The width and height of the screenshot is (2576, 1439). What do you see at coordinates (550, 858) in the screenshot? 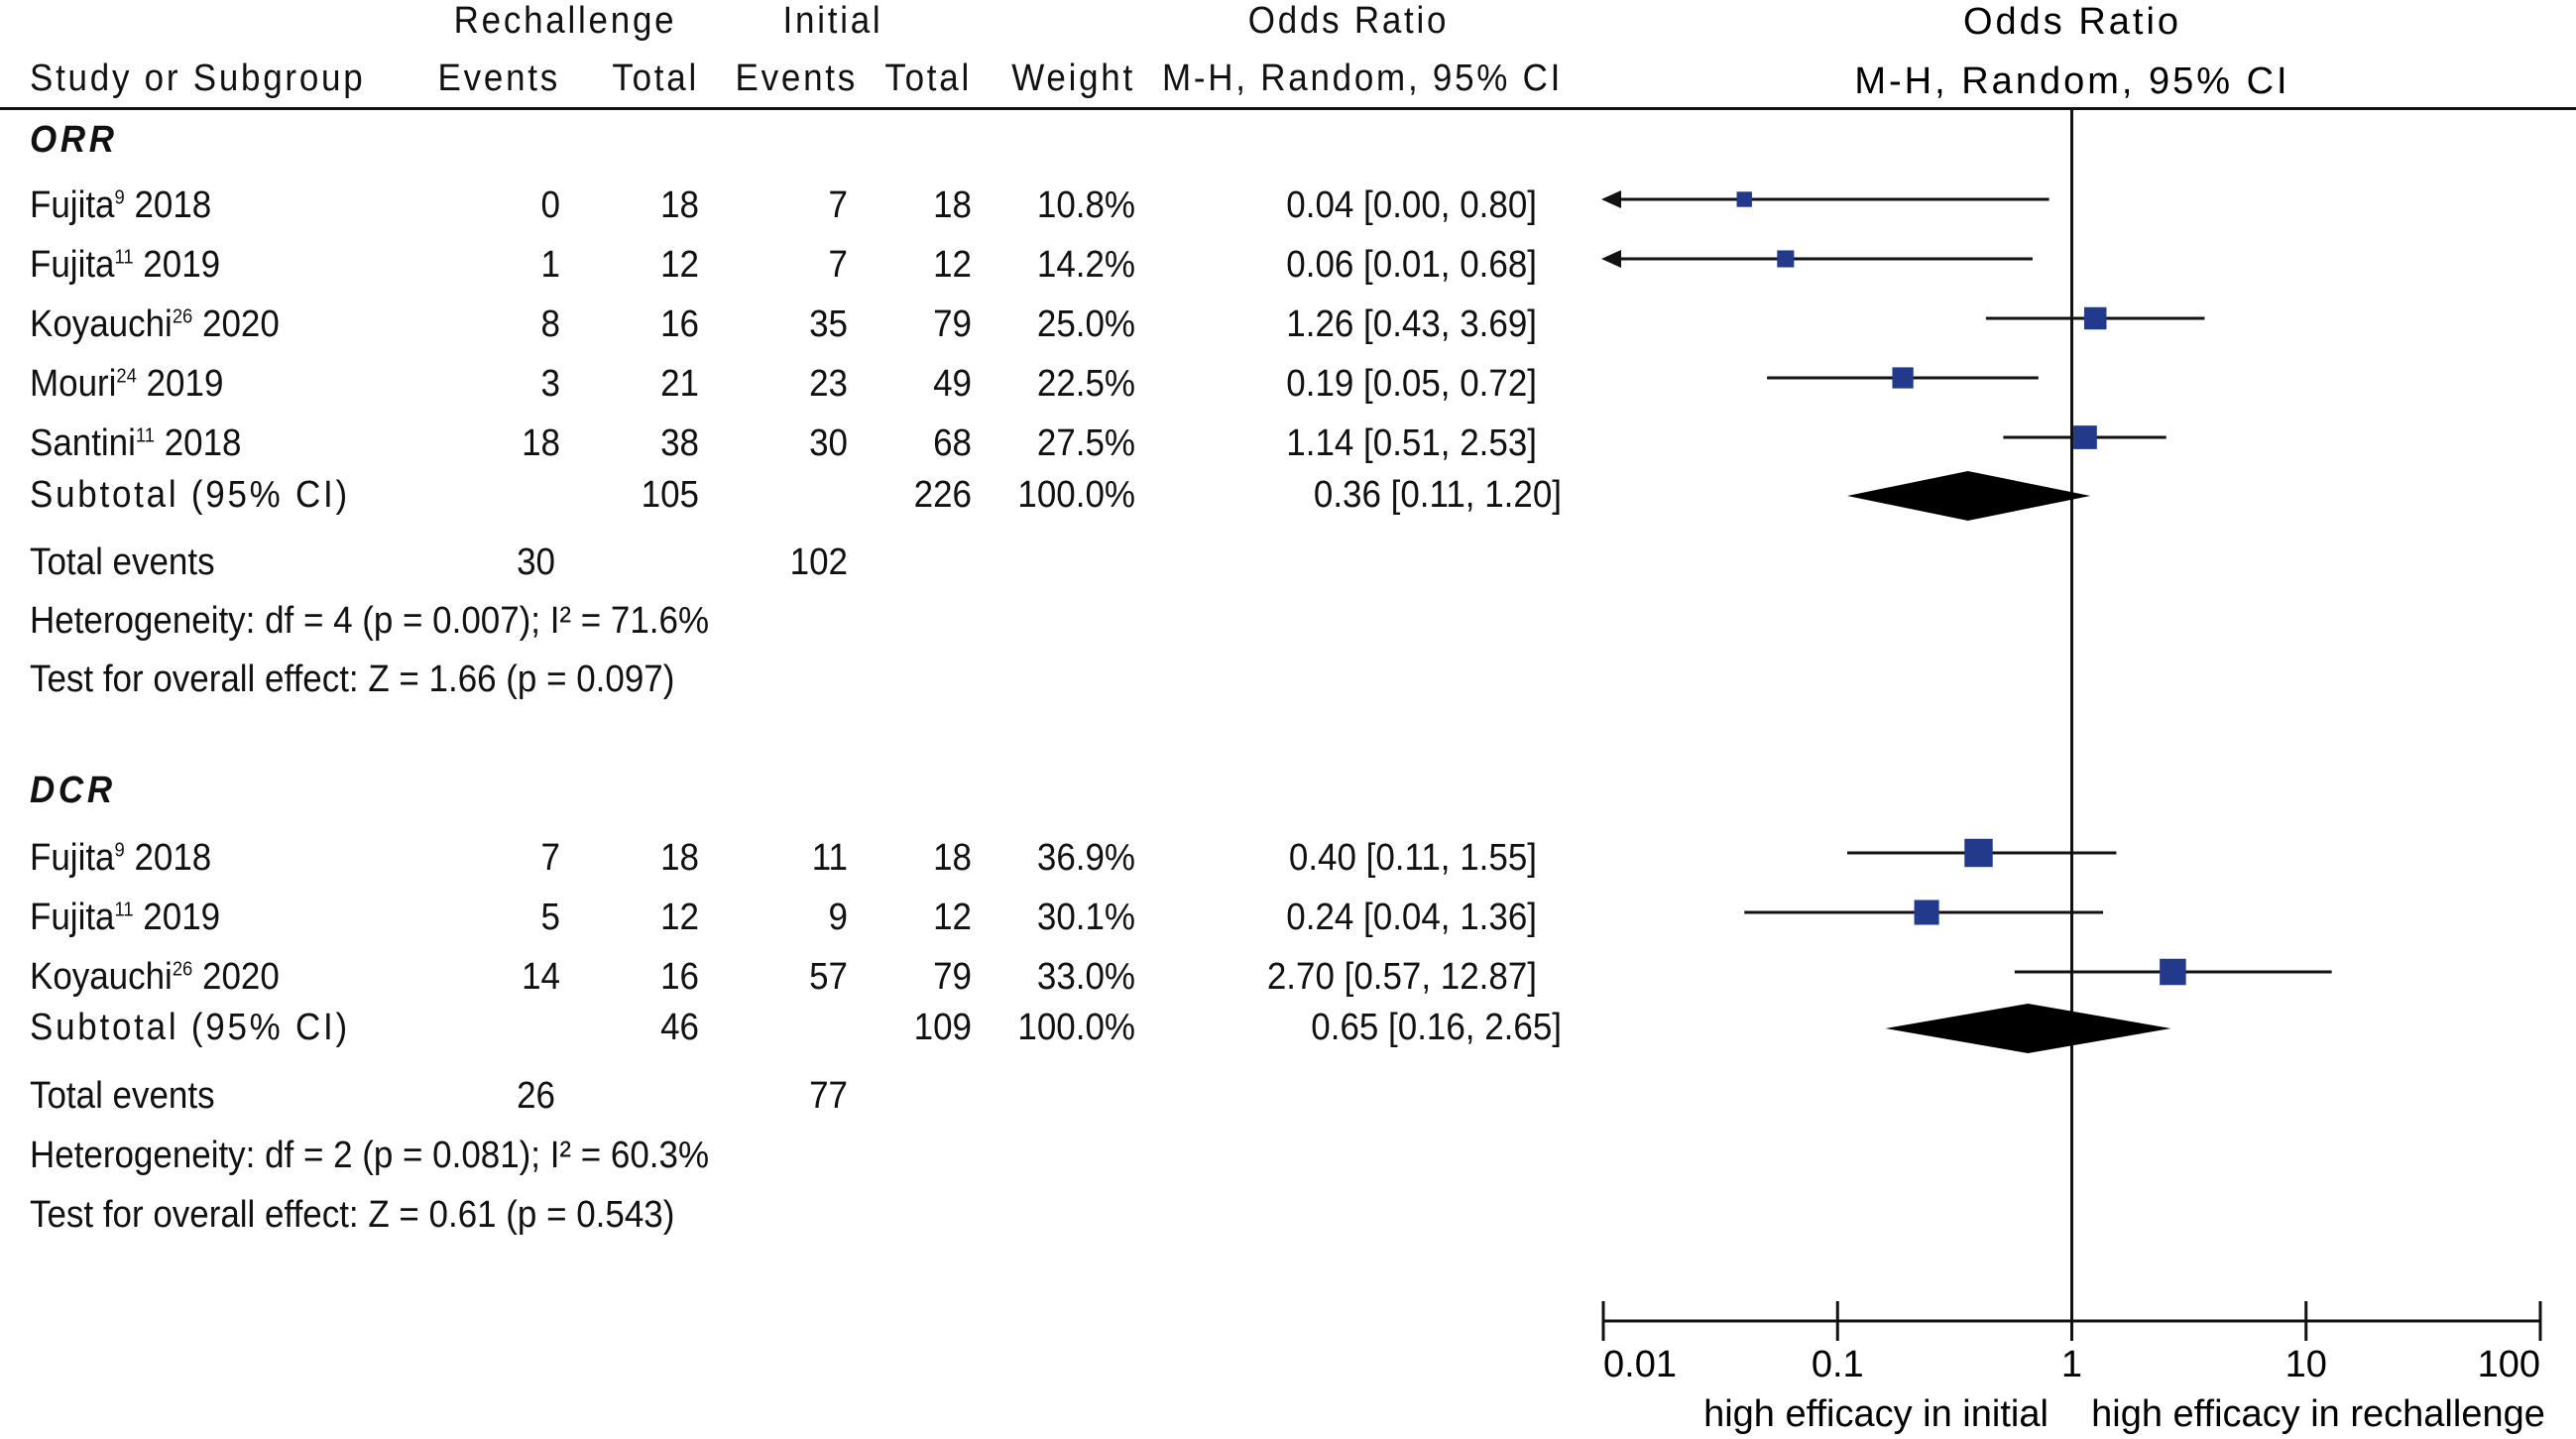
I see `events-rechallenge: 7` at bounding box center [550, 858].